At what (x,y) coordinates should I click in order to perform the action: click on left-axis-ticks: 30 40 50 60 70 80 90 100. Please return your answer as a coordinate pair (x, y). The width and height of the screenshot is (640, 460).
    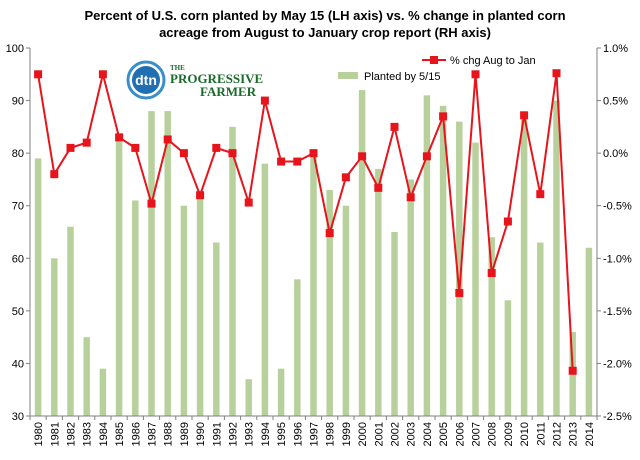
    Looking at the image, I should click on (18, 233).